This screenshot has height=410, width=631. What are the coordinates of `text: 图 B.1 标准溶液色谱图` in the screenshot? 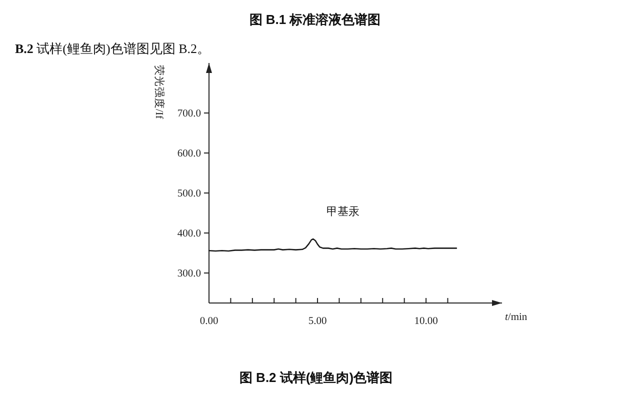 It's located at (315, 19).